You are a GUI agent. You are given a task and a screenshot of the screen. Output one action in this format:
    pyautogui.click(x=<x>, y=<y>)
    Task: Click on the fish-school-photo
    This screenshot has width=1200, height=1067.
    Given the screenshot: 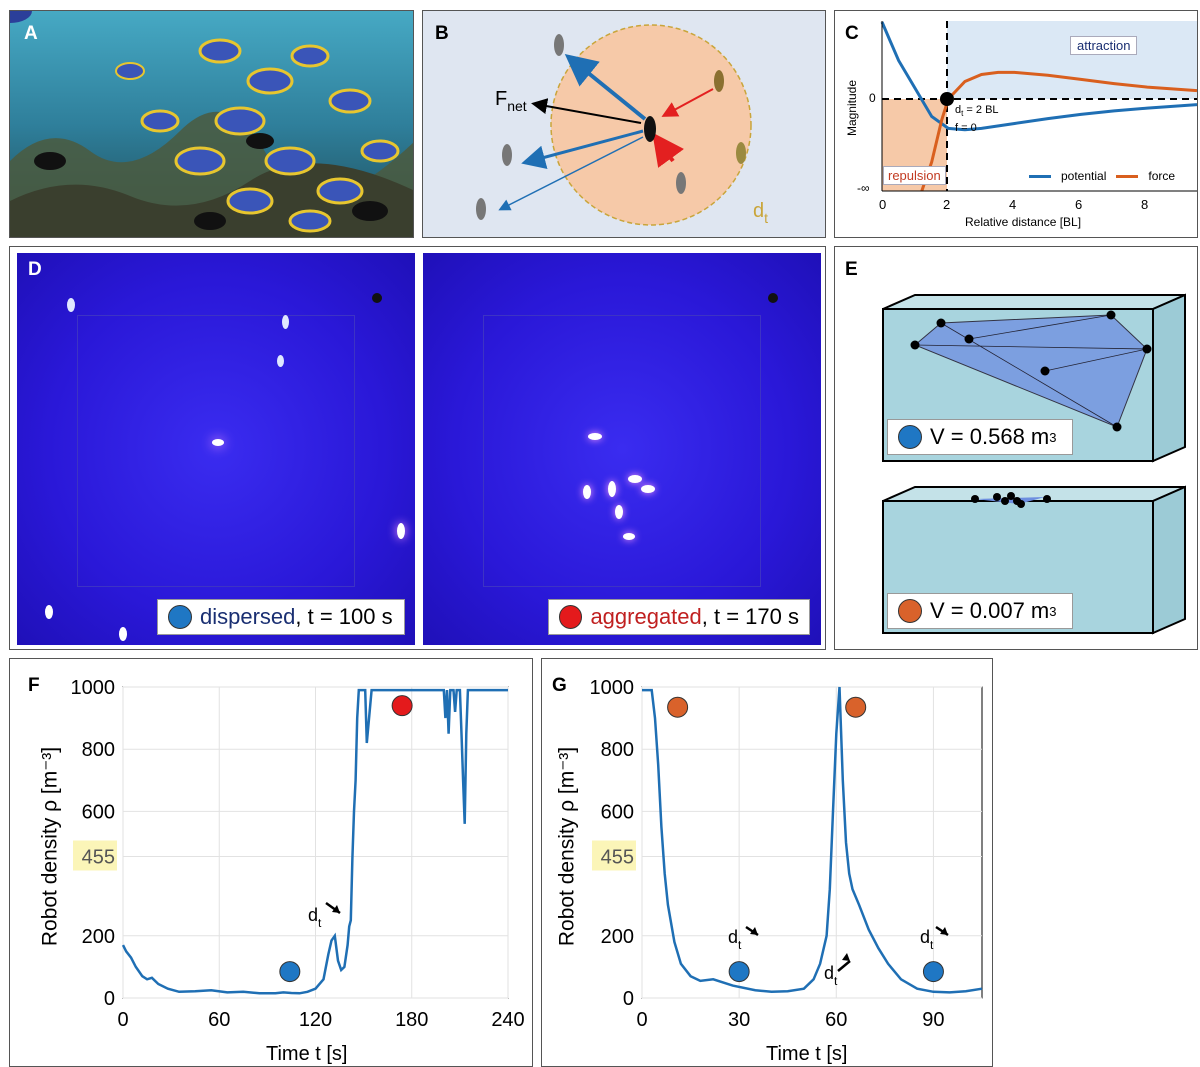 What is the action you would take?
    pyautogui.click(x=211, y=124)
    